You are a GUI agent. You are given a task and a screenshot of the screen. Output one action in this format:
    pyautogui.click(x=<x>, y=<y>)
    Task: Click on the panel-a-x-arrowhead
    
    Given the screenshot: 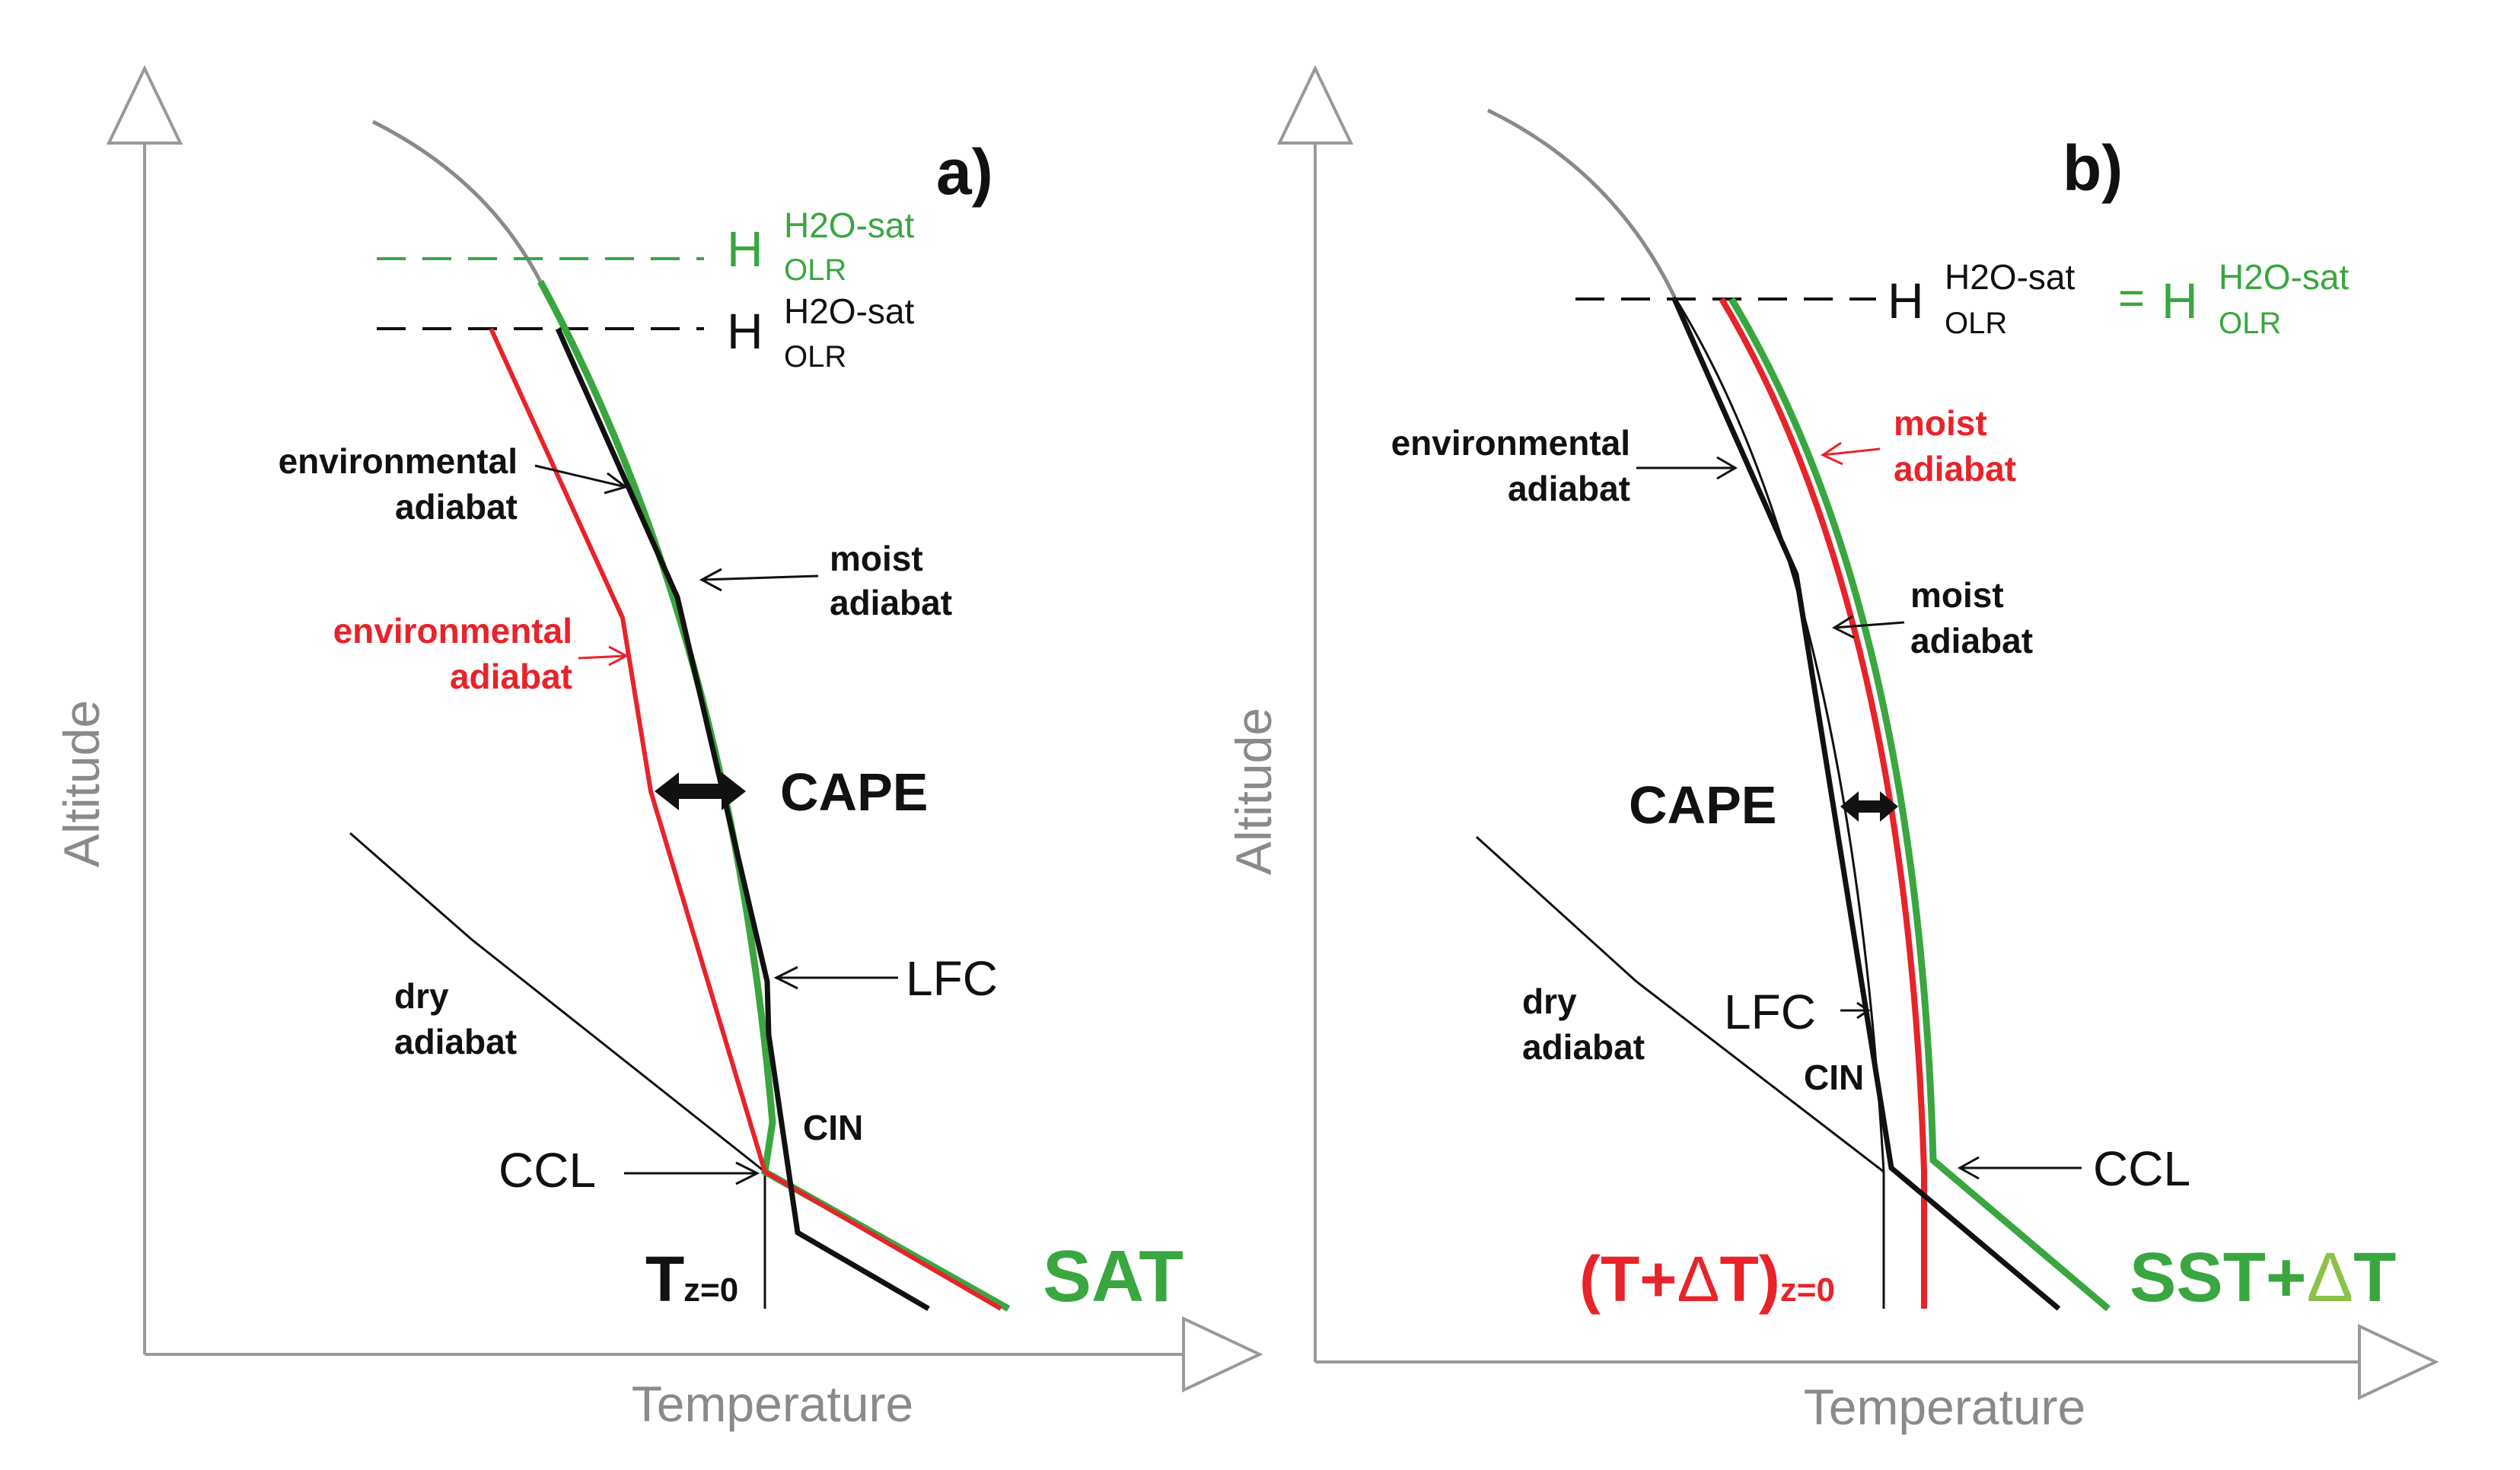 What is the action you would take?
    pyautogui.click(x=1222, y=1355)
    